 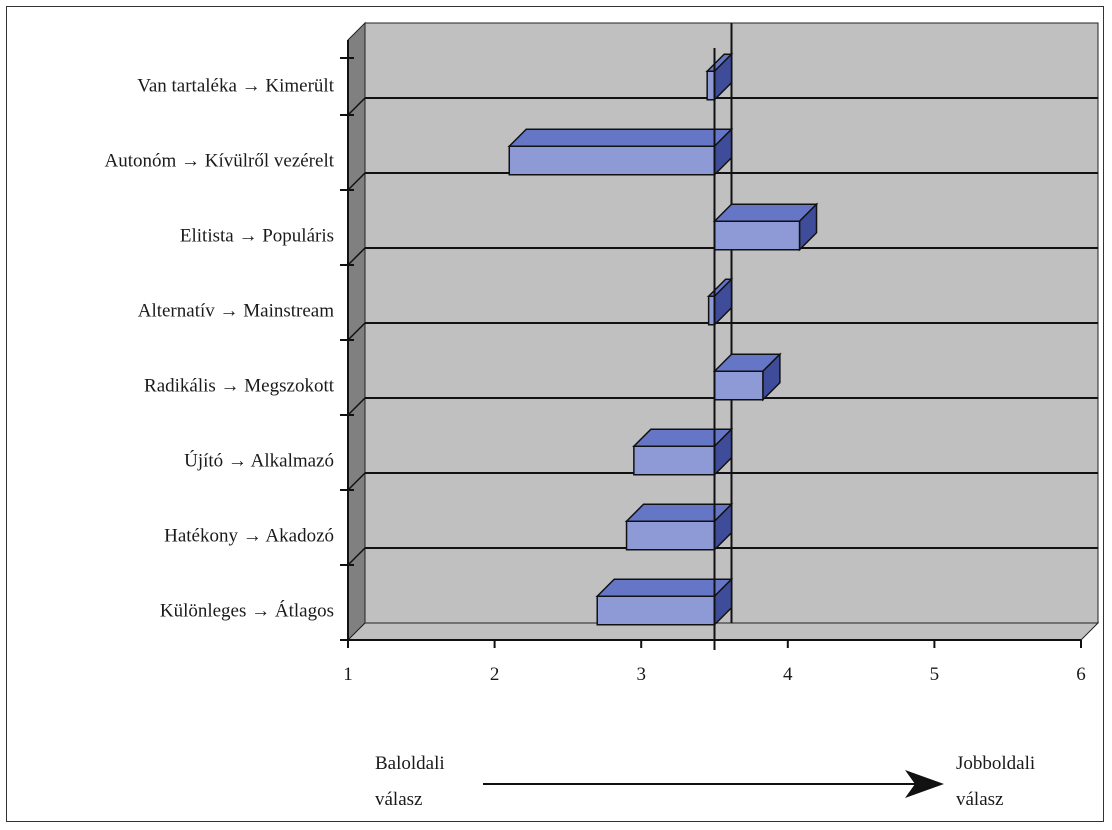 I want to click on direction-arrow-head, so click(x=924, y=784).